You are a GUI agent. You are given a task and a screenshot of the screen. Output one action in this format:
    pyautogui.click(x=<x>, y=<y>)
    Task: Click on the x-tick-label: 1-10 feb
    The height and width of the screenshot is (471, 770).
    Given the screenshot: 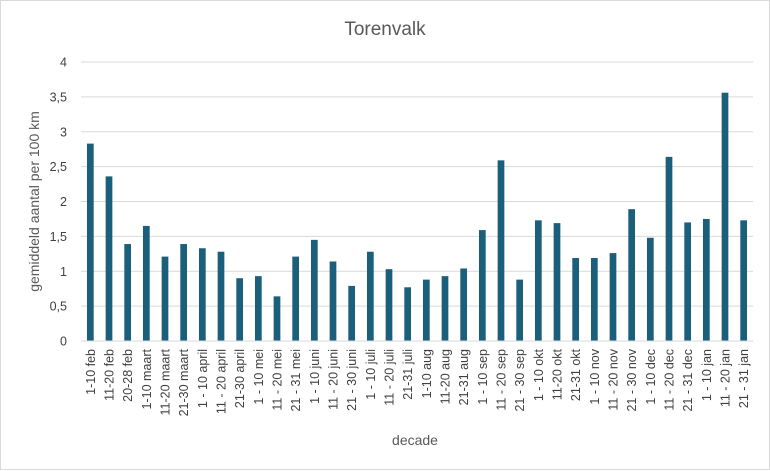 What is the action you would take?
    pyautogui.click(x=91, y=372)
    